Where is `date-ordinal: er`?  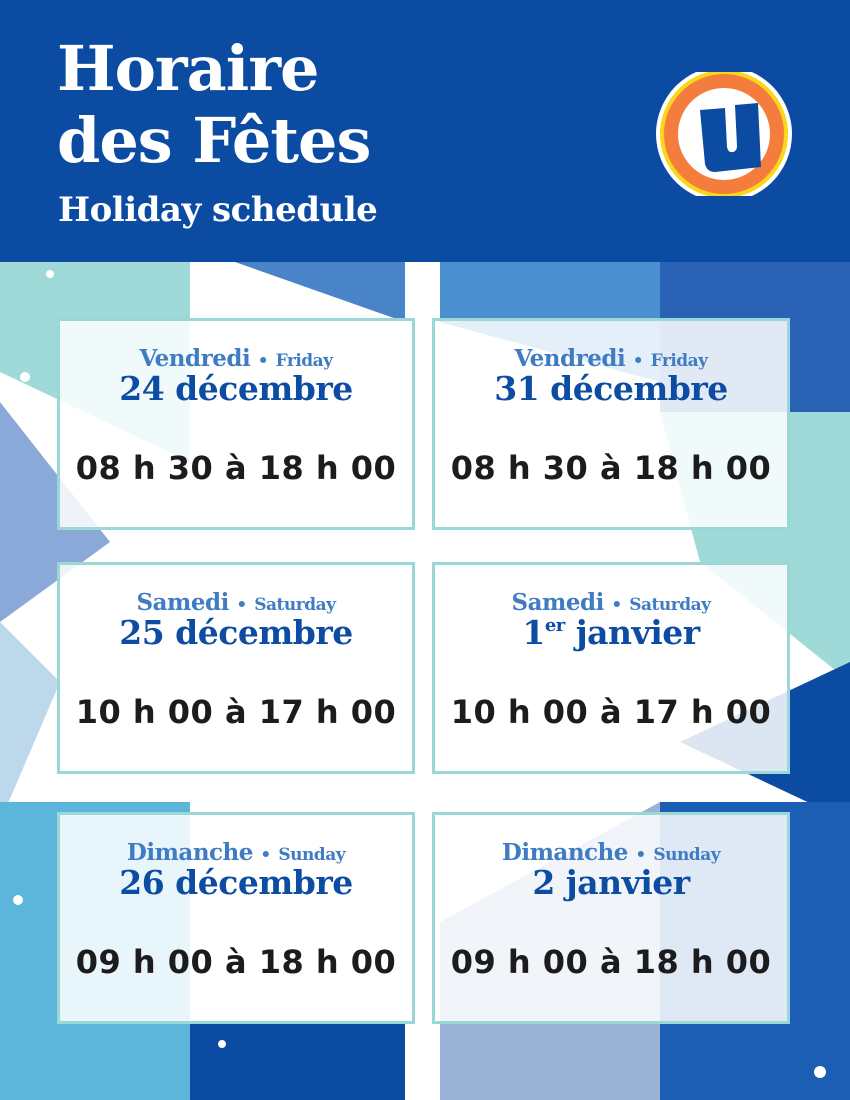 date-ordinal: er is located at coordinates (554, 625).